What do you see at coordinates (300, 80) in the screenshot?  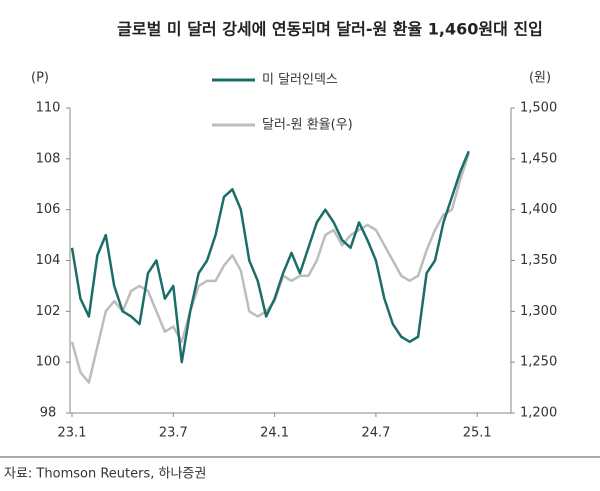 I see `legend-label: 미 달러인덱스` at bounding box center [300, 80].